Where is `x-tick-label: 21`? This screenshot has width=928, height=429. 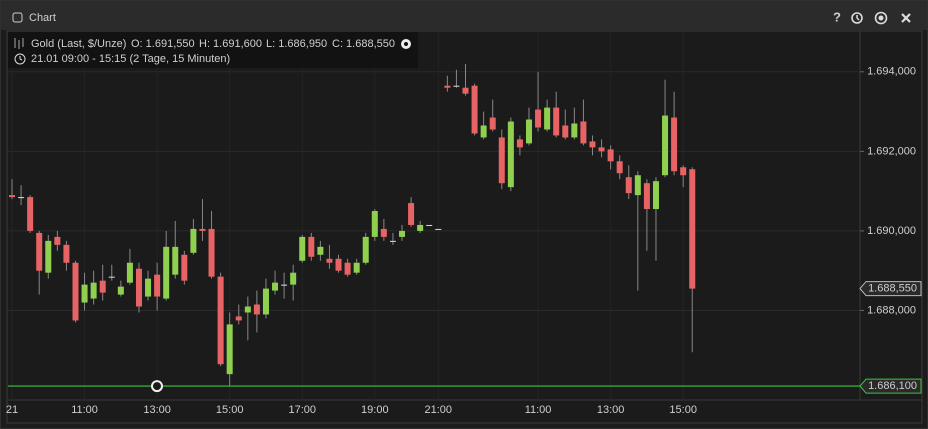 x-tick-label: 21 is located at coordinates (12, 410).